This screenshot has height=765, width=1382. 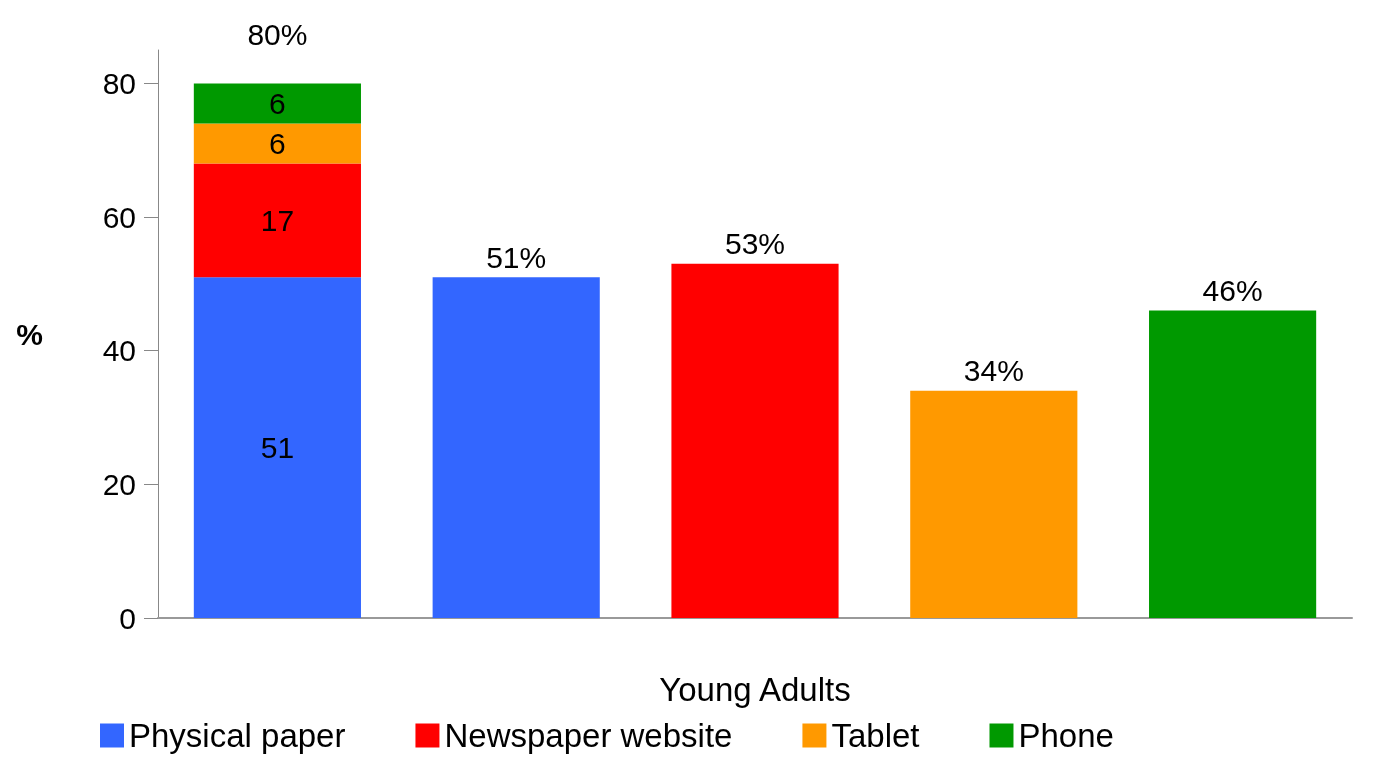 I want to click on total-label: 80%, so click(x=277, y=34).